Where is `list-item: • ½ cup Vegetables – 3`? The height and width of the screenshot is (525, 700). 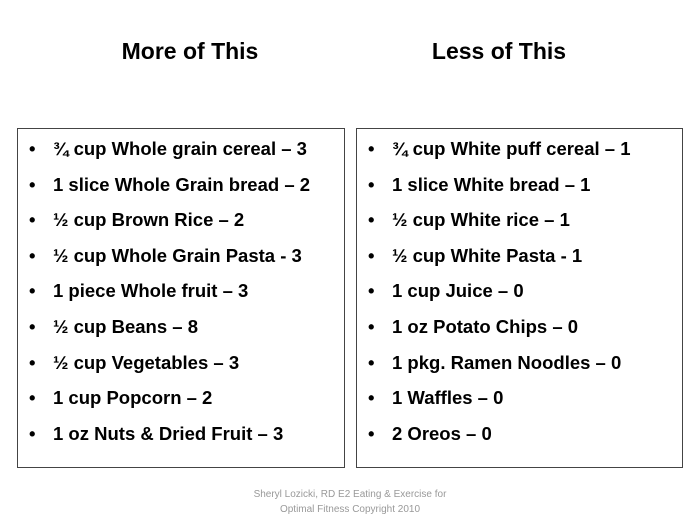 list-item: • ½ cup Vegetables – 3 is located at coordinates (181, 369).